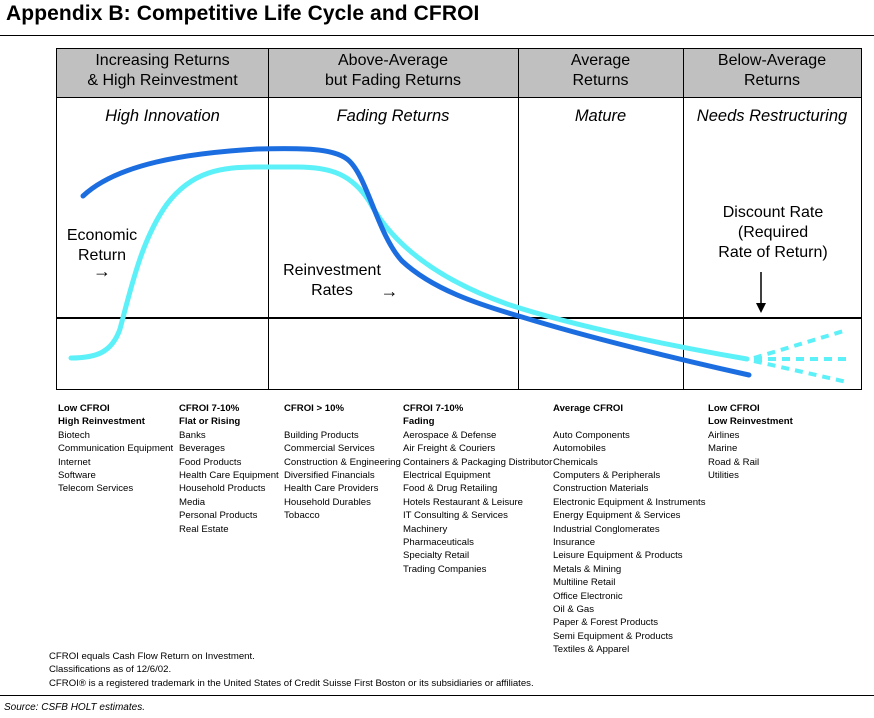 The width and height of the screenshot is (874, 718). I want to click on industry-item: Commercial Services, so click(329, 449).